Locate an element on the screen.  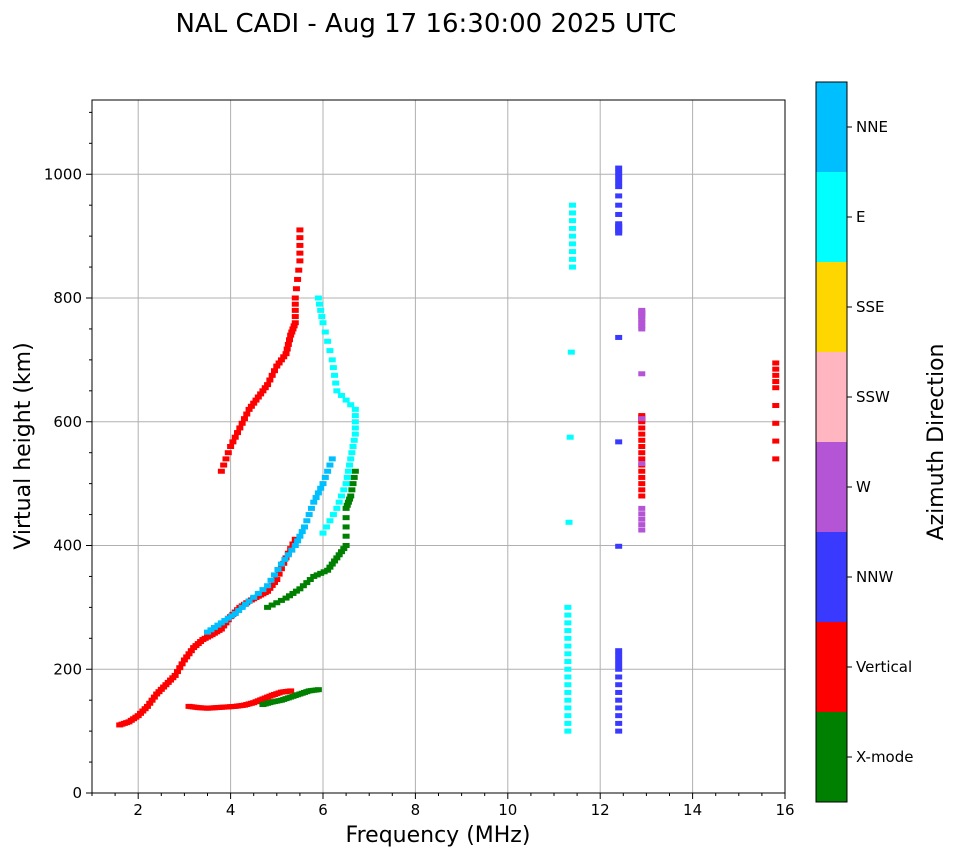
series-e is located at coordinates (570, 468).